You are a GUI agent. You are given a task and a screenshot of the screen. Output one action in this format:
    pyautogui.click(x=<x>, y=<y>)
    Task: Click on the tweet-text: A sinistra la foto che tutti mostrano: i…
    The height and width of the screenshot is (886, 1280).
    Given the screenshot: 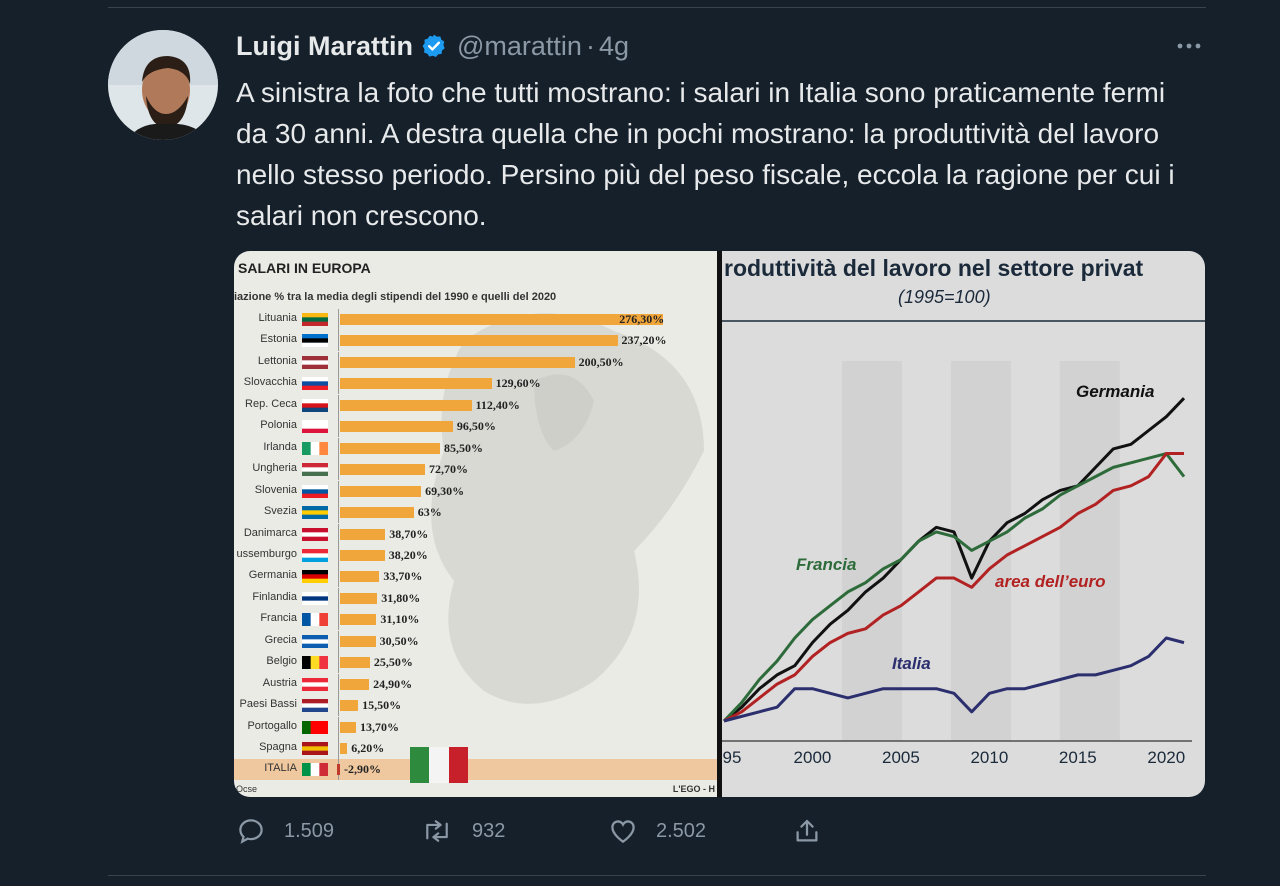 What is the action you would take?
    pyautogui.click(x=705, y=154)
    